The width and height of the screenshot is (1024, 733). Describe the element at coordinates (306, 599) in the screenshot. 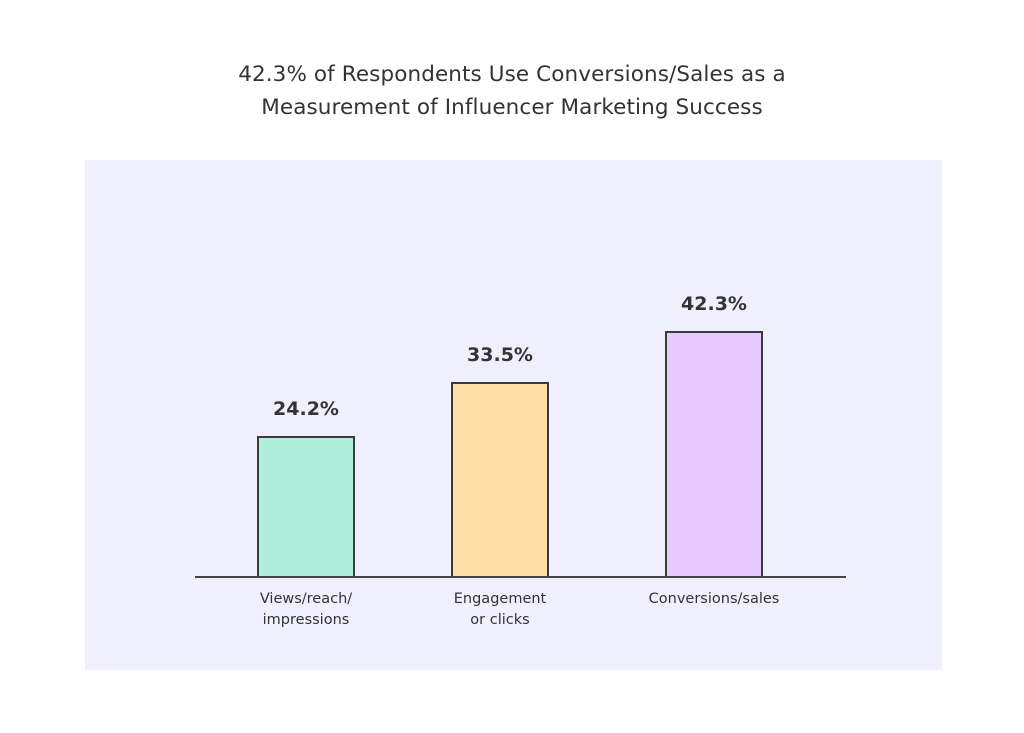

I see `category-label-line: Views/reach/` at that location.